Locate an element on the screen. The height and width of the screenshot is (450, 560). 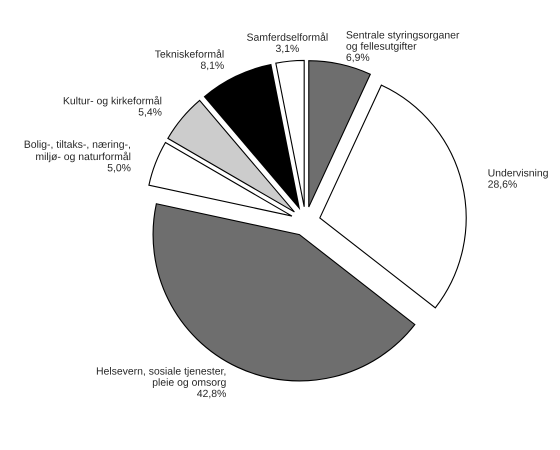
slice-label: Tekniskeformål is located at coordinates (189, 53).